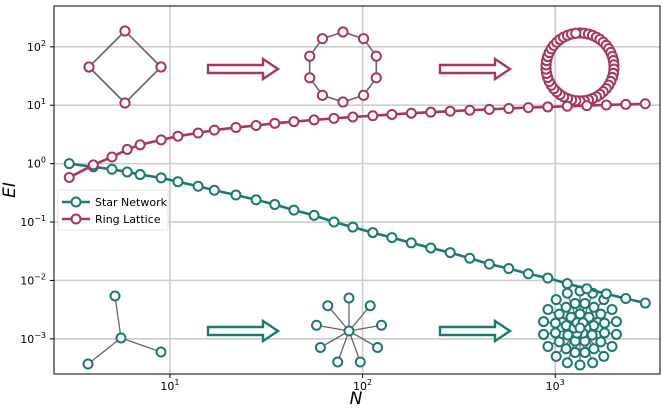 This screenshot has width=664, height=412. What do you see at coordinates (128, 219) in the screenshot?
I see `legend-label-ring-lattice: Ring Lattice` at bounding box center [128, 219].